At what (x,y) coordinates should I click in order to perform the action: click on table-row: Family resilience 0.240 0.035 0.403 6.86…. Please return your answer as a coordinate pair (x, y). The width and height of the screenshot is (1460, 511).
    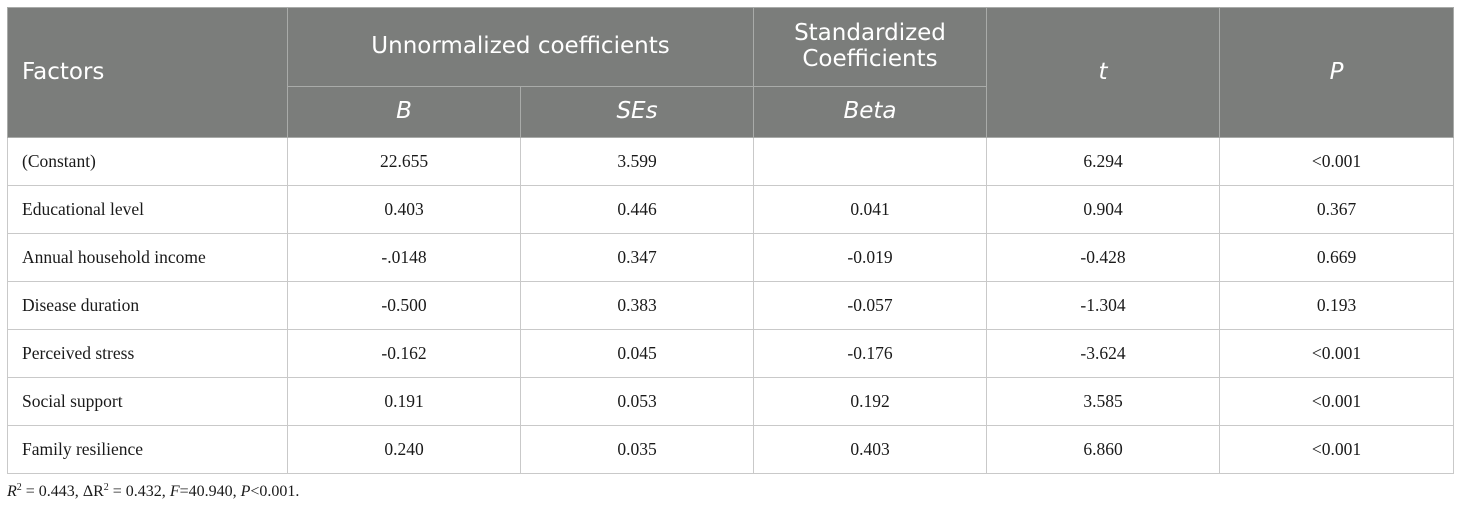
    Looking at the image, I should click on (730, 449).